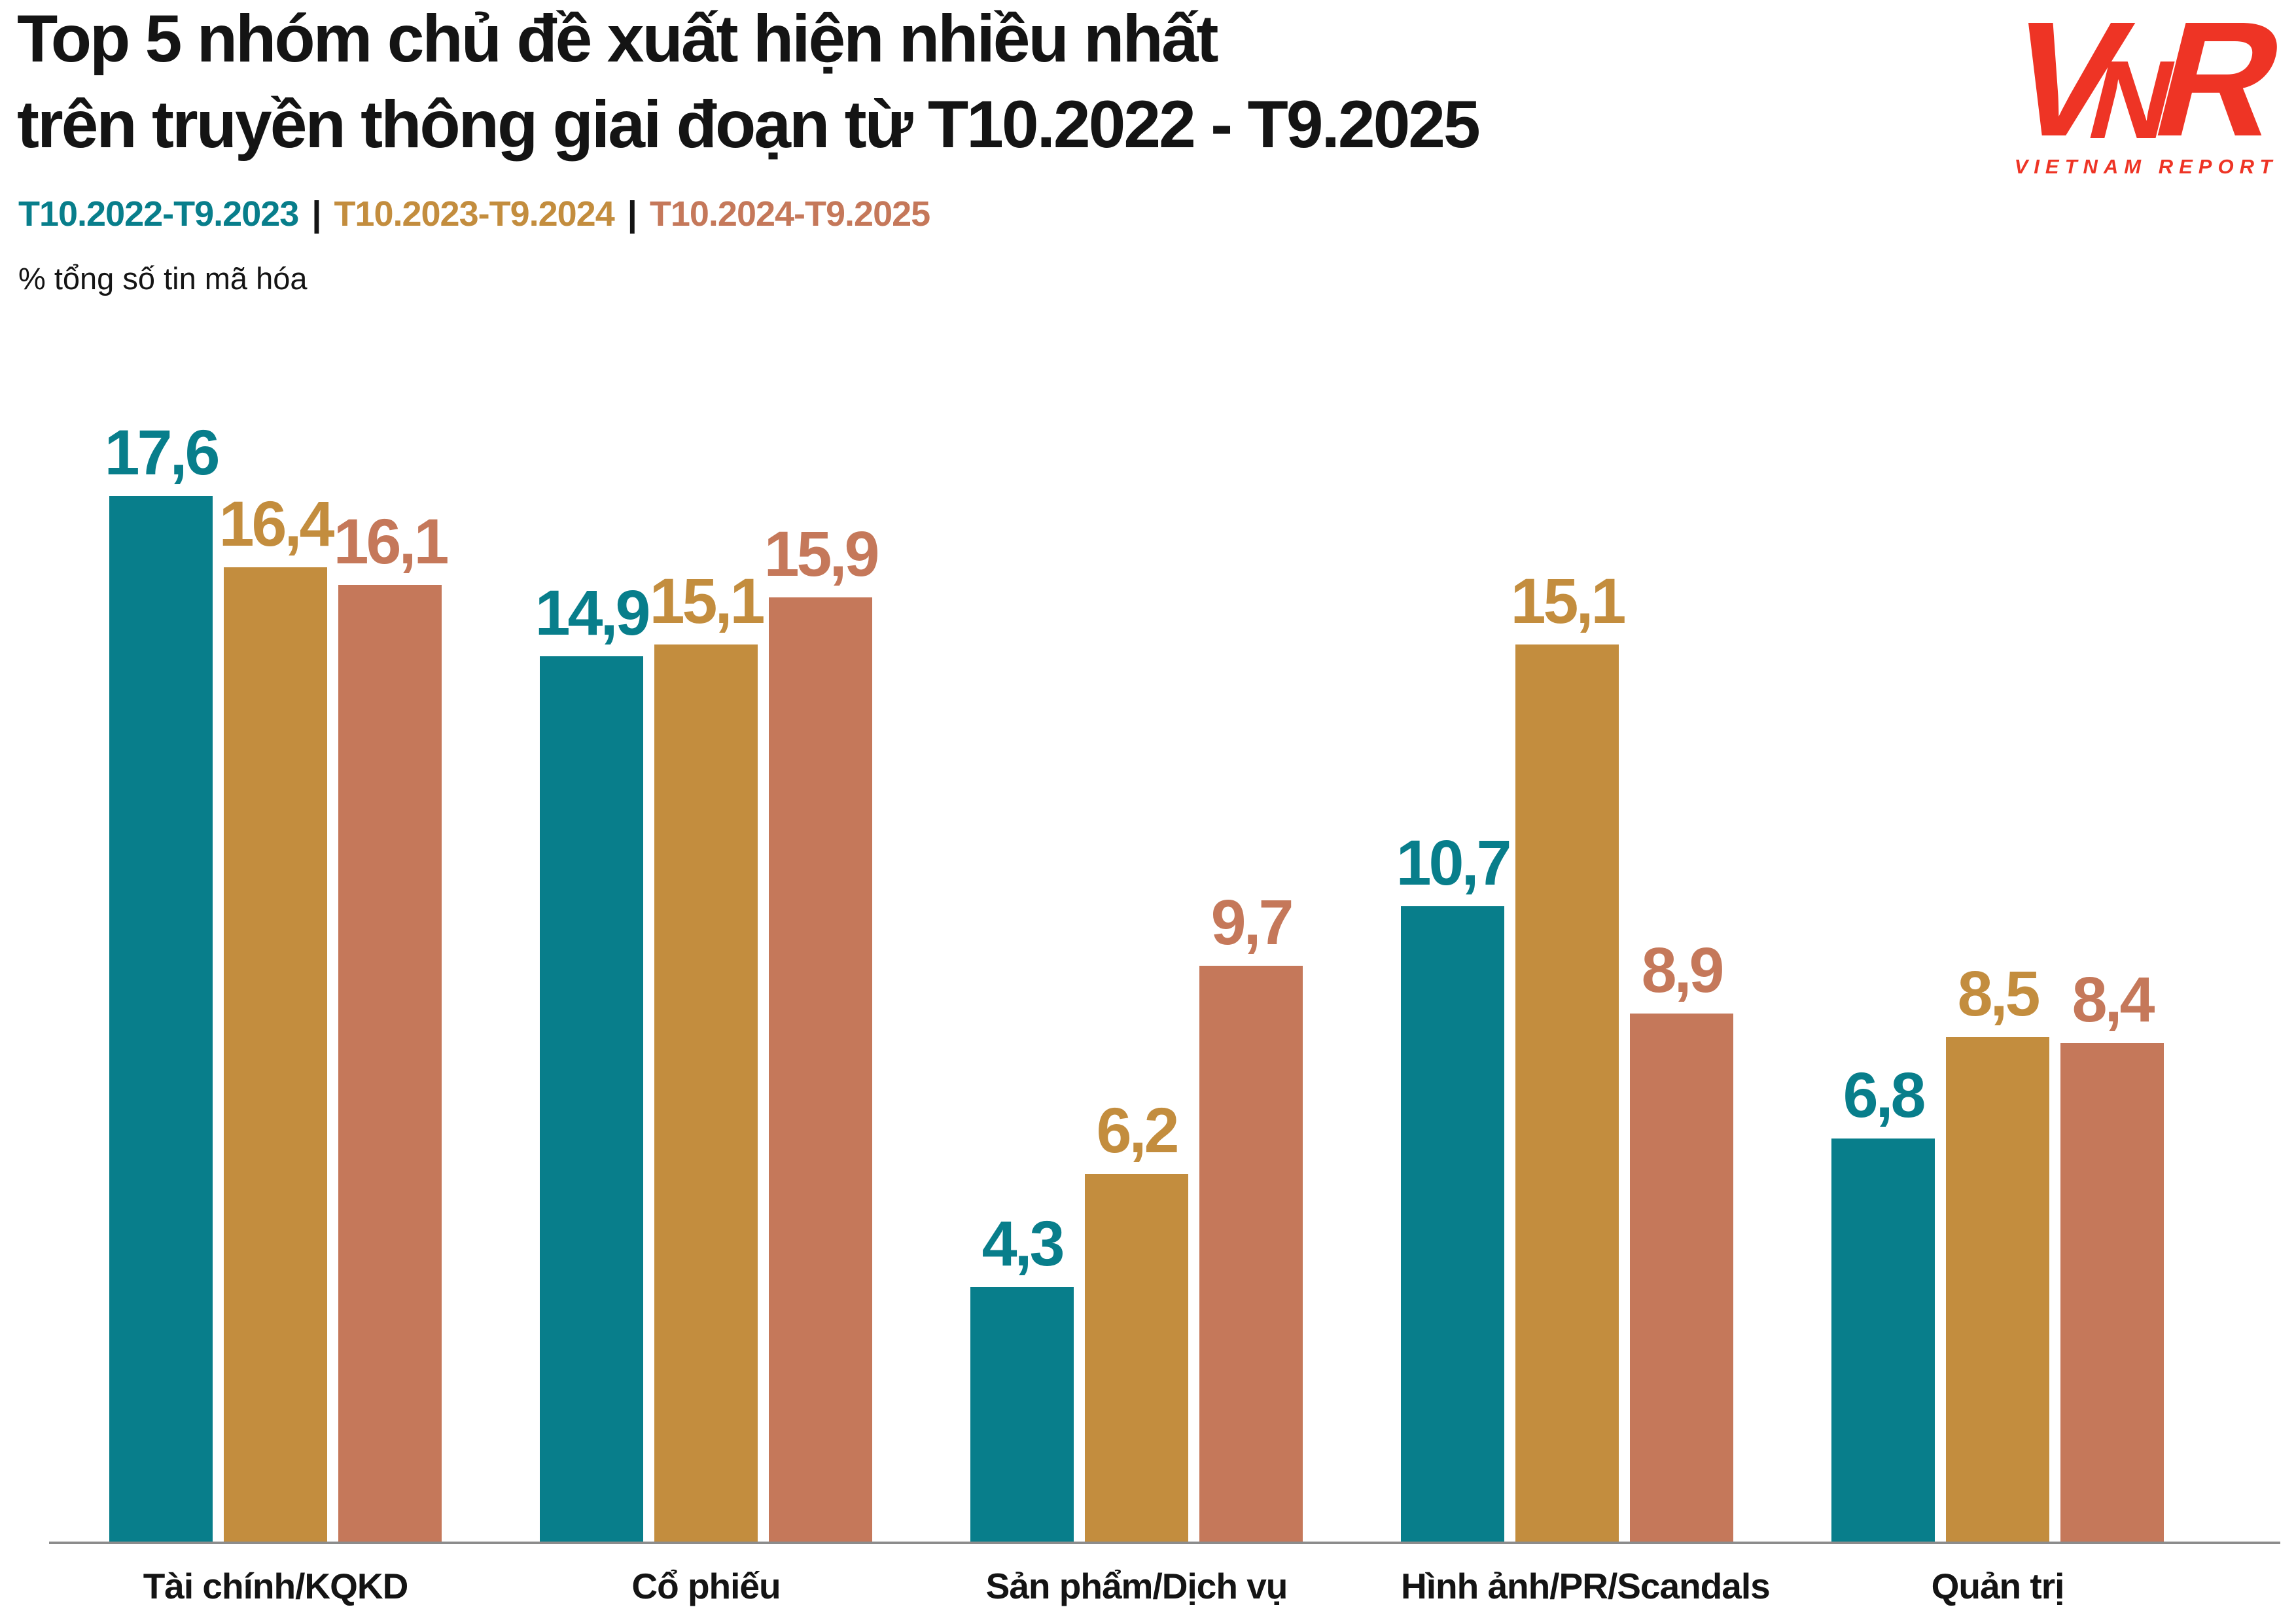 This screenshot has height=1624, width=2296. I want to click on category-label: Hình ảnh/PR/Scandals, so click(1586, 1586).